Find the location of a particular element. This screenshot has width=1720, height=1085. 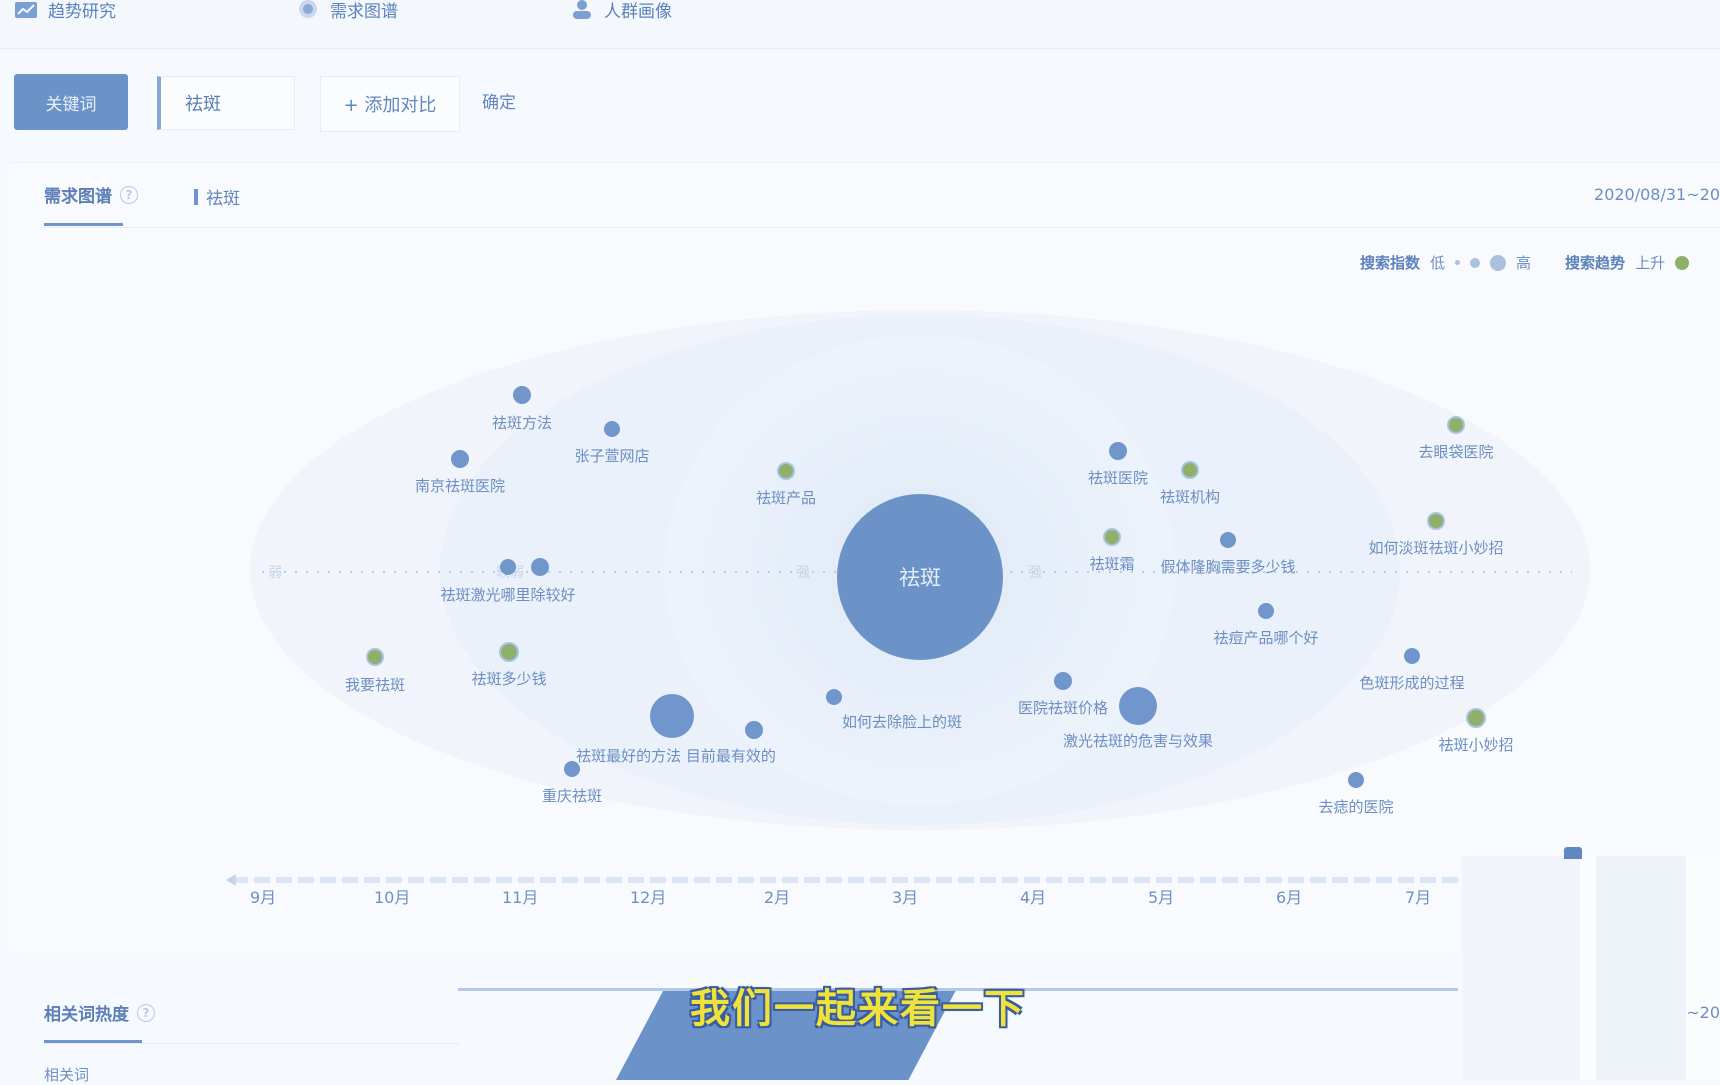

month-label: 6月 is located at coordinates (1289, 897).